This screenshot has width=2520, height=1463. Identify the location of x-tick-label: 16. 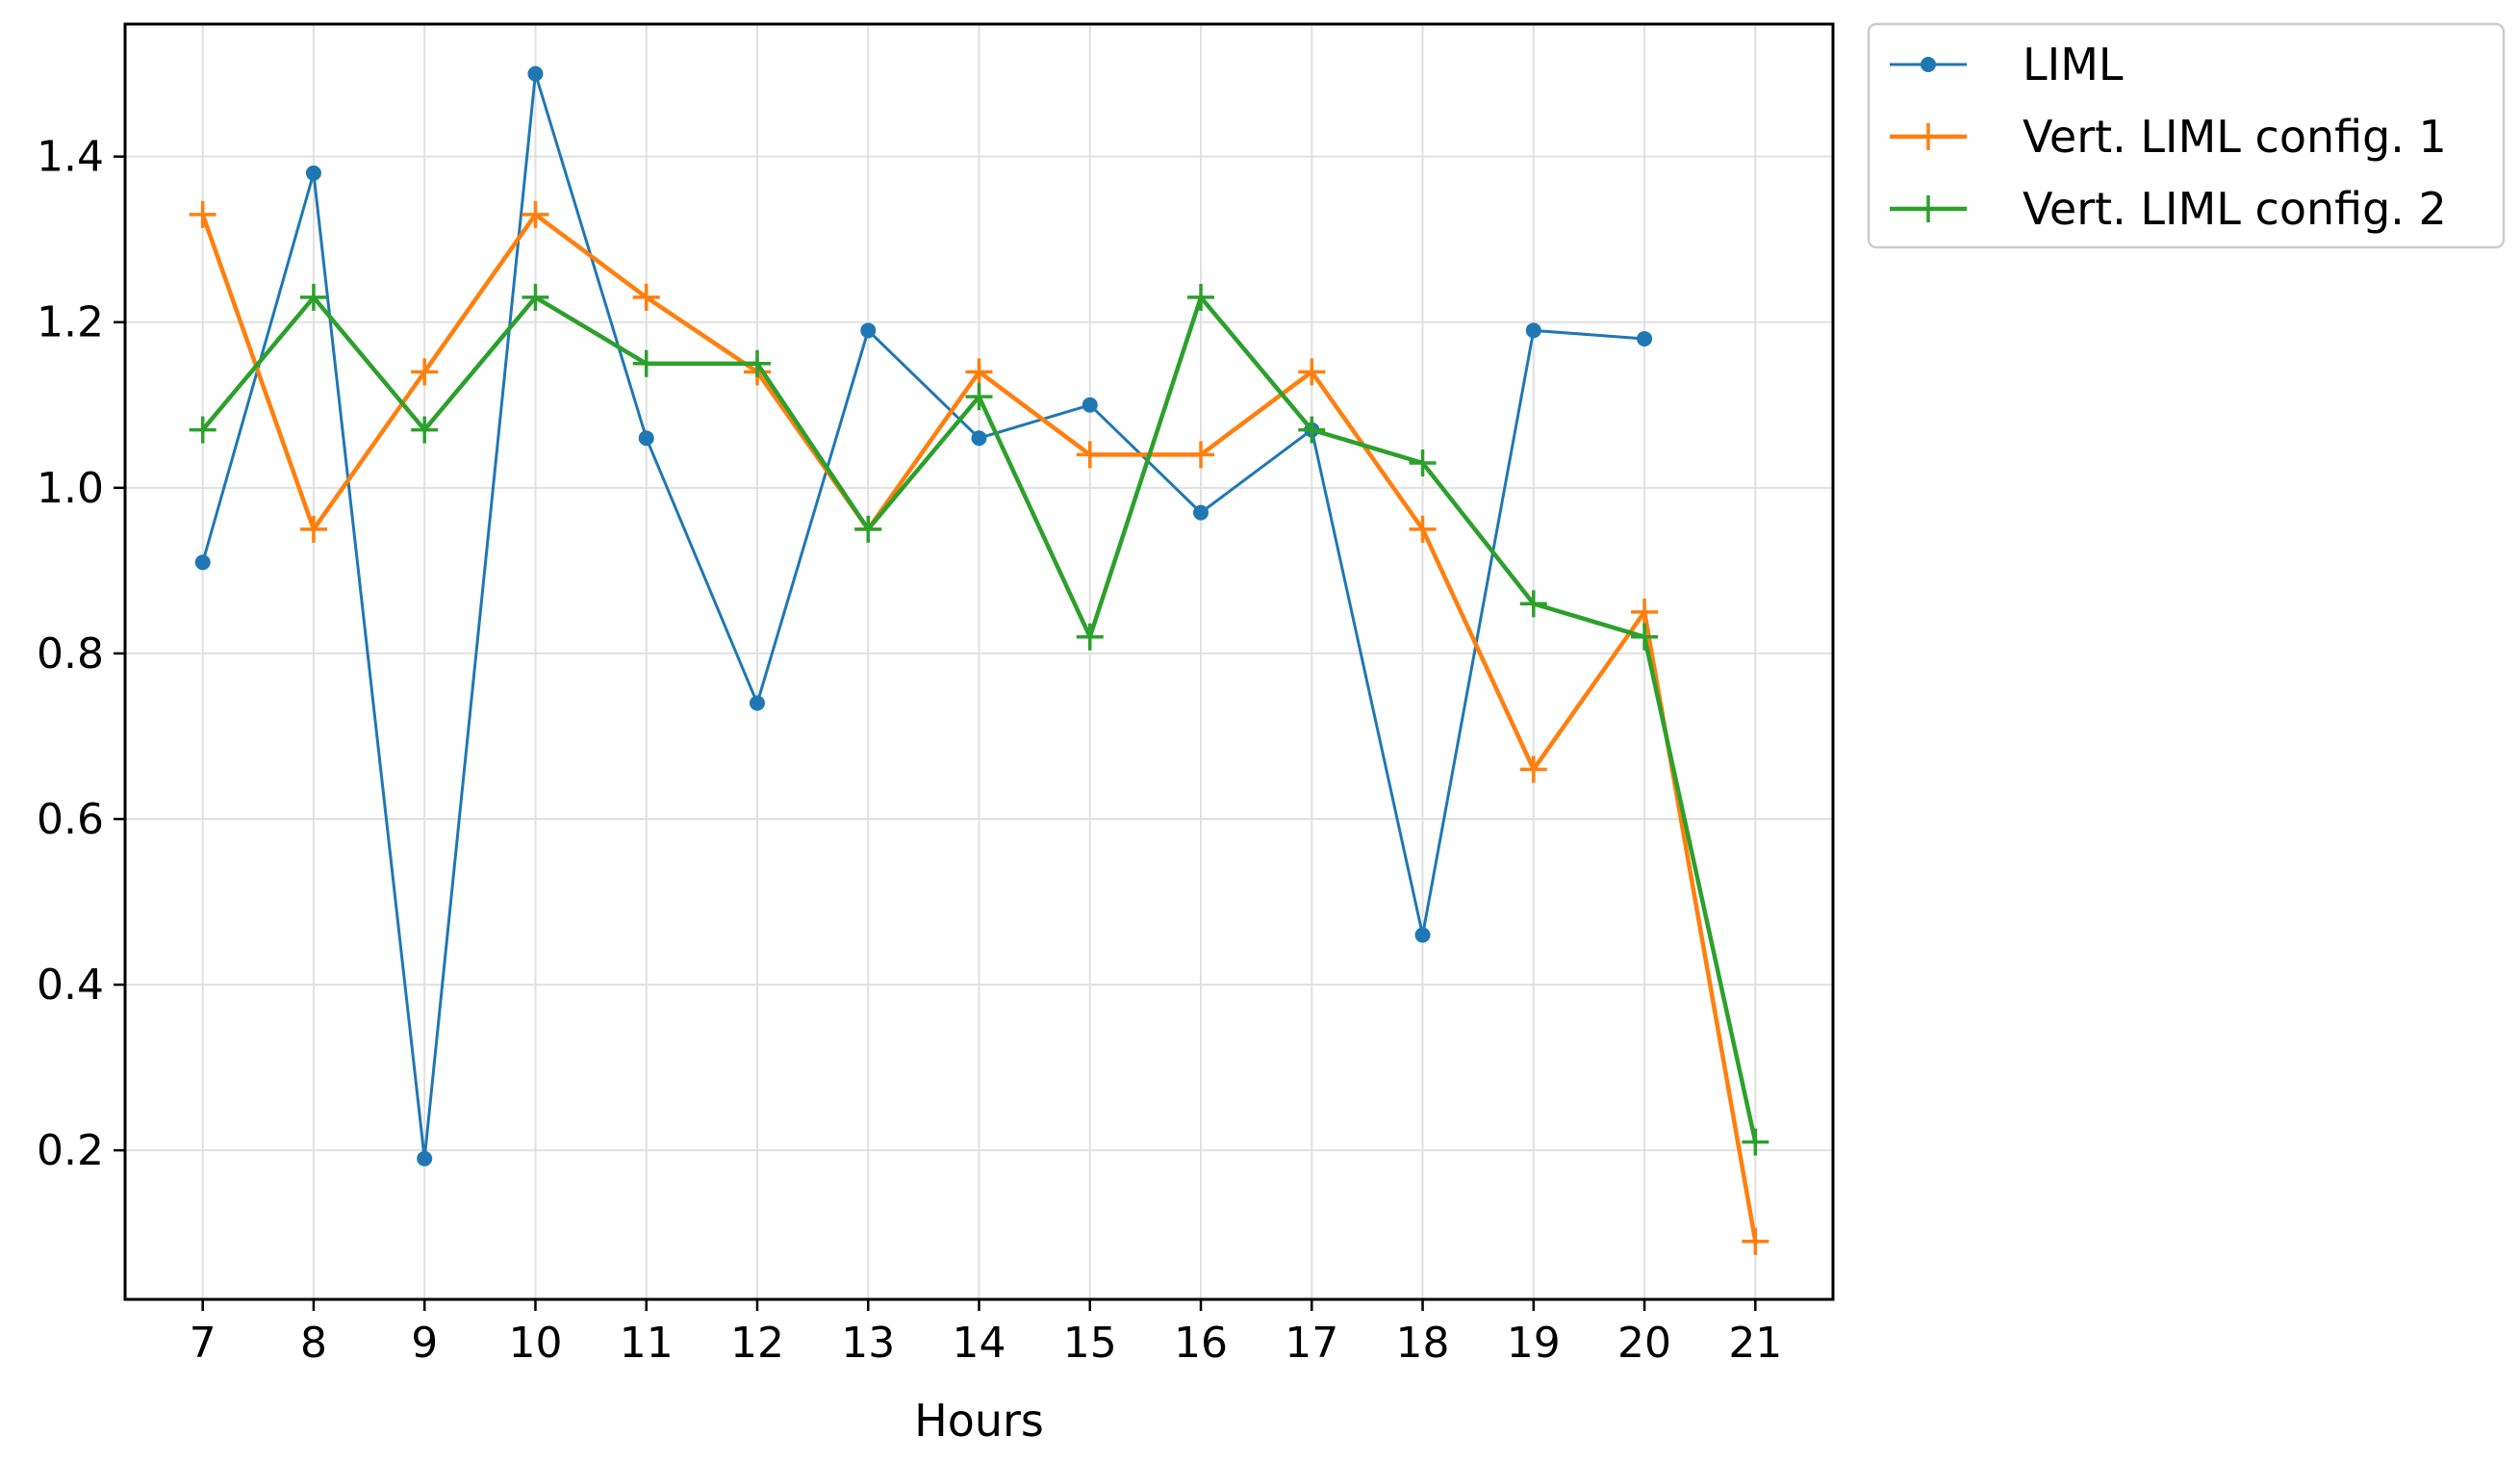
(1201, 1343).